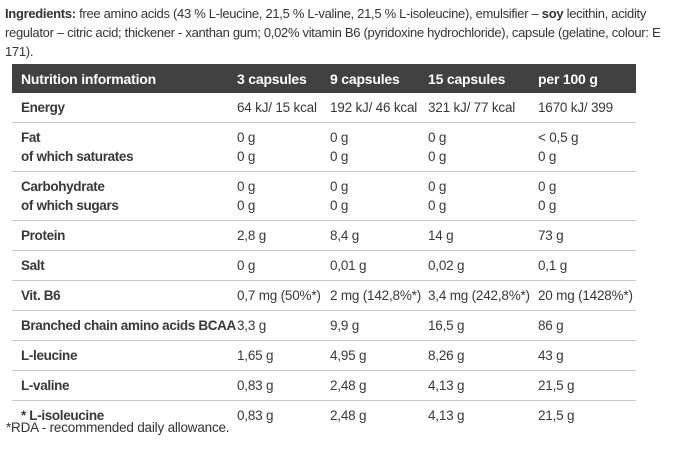 This screenshot has width=673, height=449. Describe the element at coordinates (43, 107) in the screenshot. I see `row-label: Energy` at that location.